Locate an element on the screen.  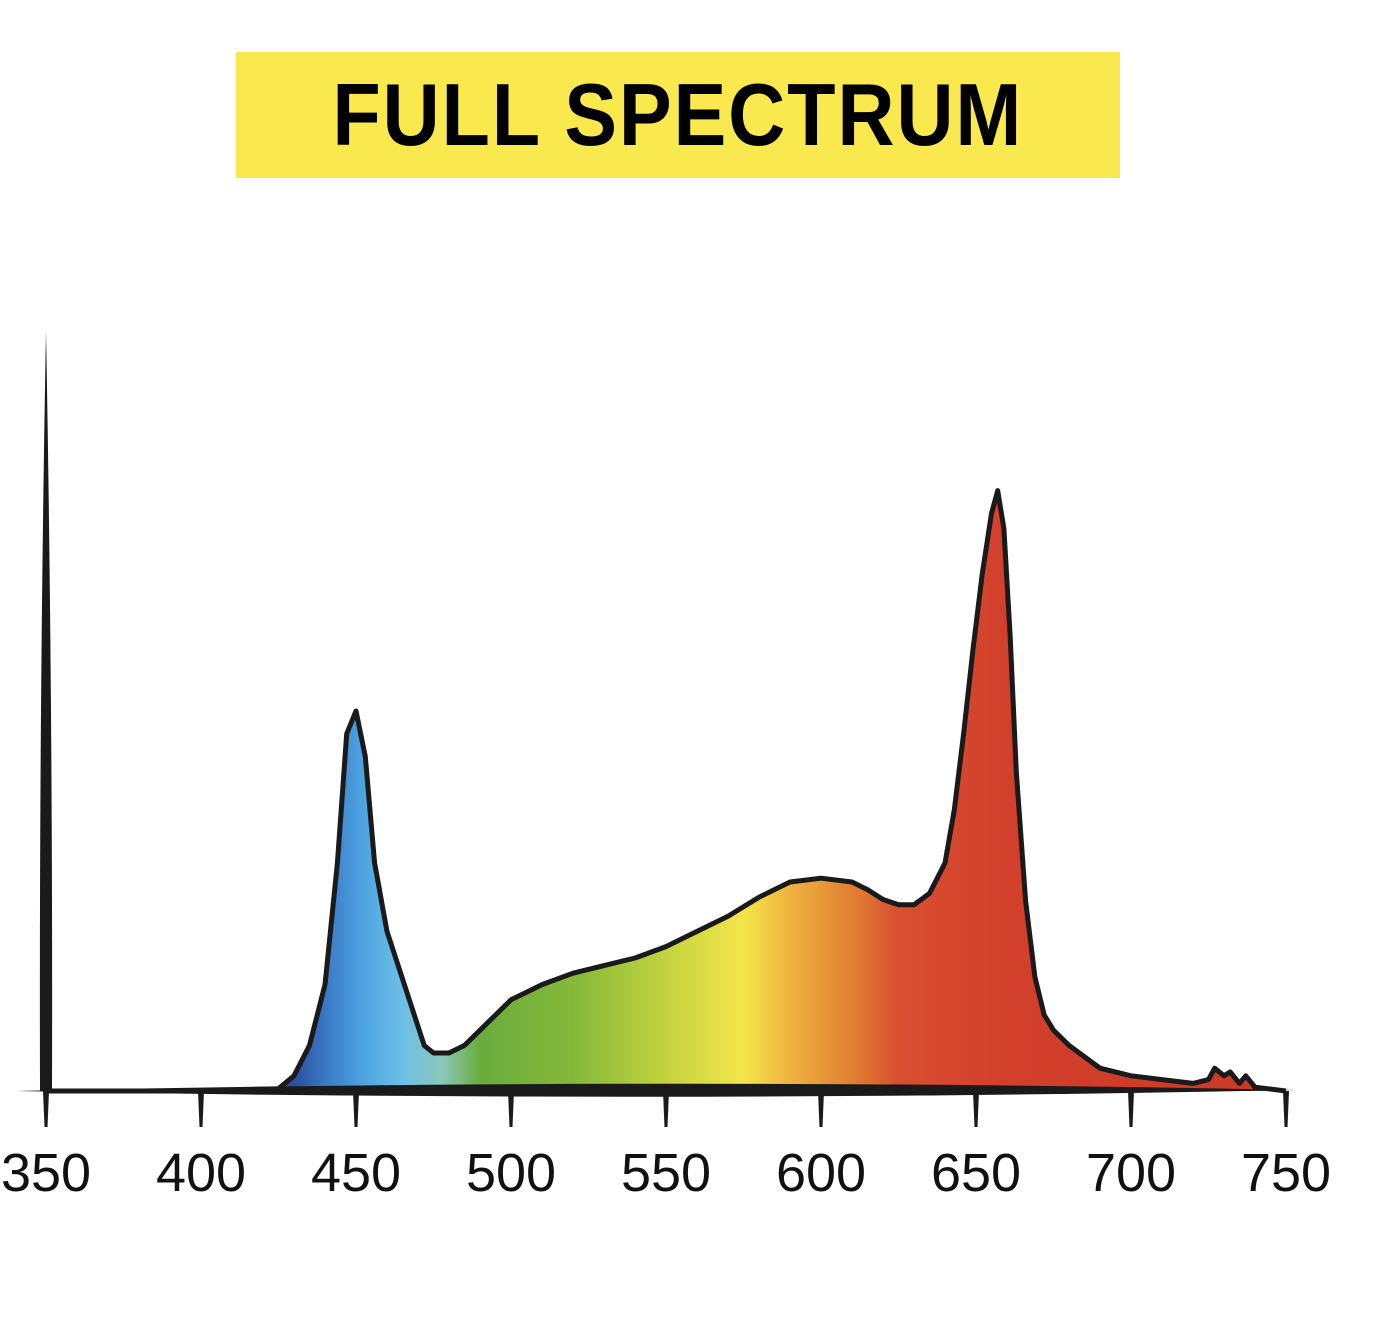
x-tick-label: 650 is located at coordinates (976, 1173).